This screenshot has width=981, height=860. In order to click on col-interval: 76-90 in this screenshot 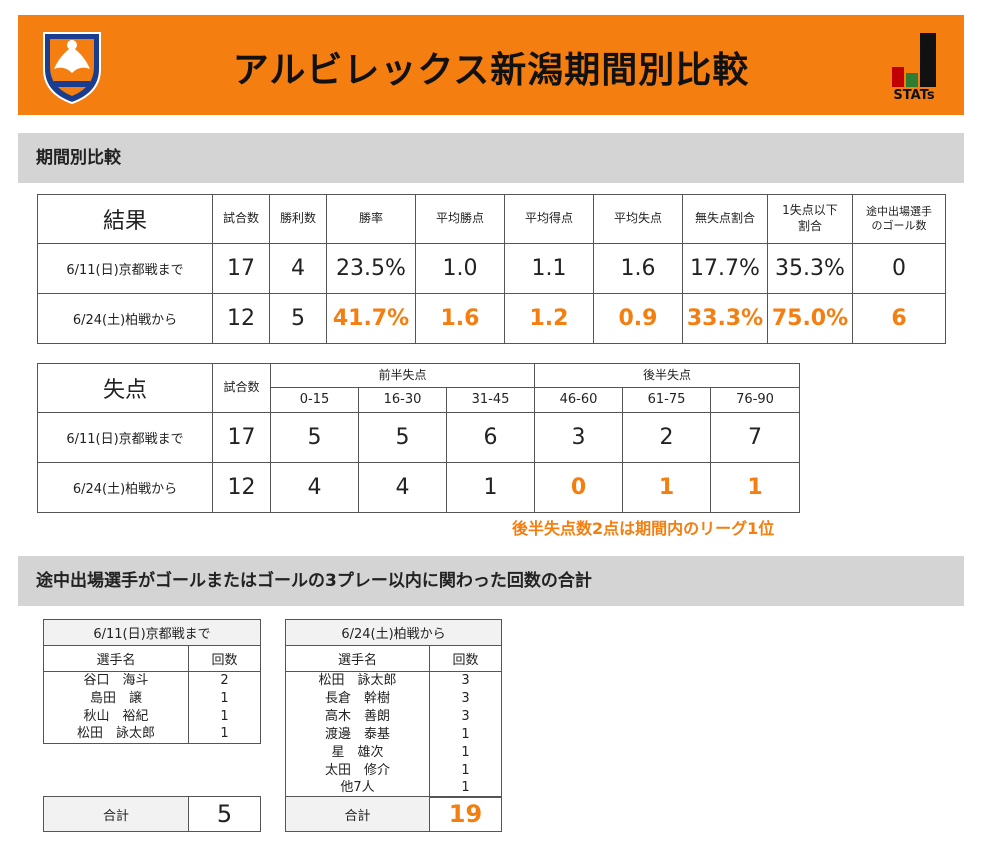, I will do `click(755, 400)`.